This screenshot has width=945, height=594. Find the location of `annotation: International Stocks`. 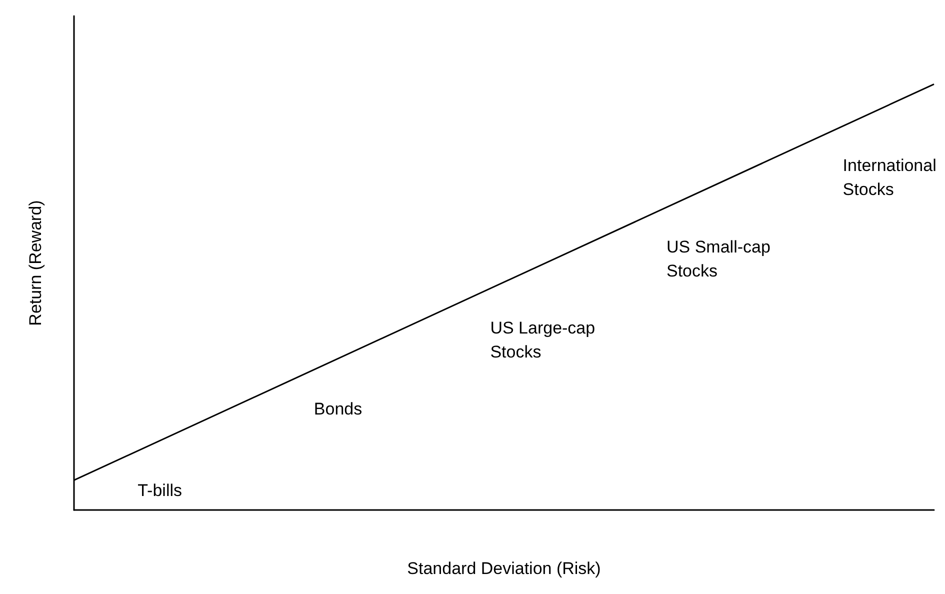

annotation: International Stocks is located at coordinates (889, 178).